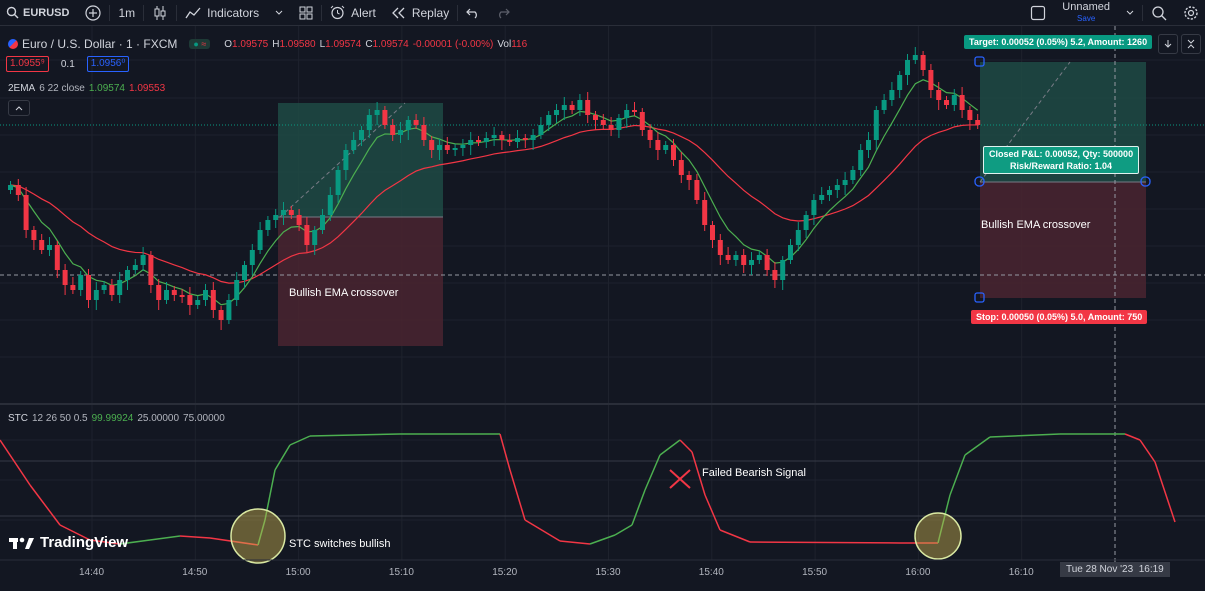 The image size is (1205, 591). Describe the element at coordinates (21, 543) in the screenshot. I see `tradingview-logo-icon` at that location.